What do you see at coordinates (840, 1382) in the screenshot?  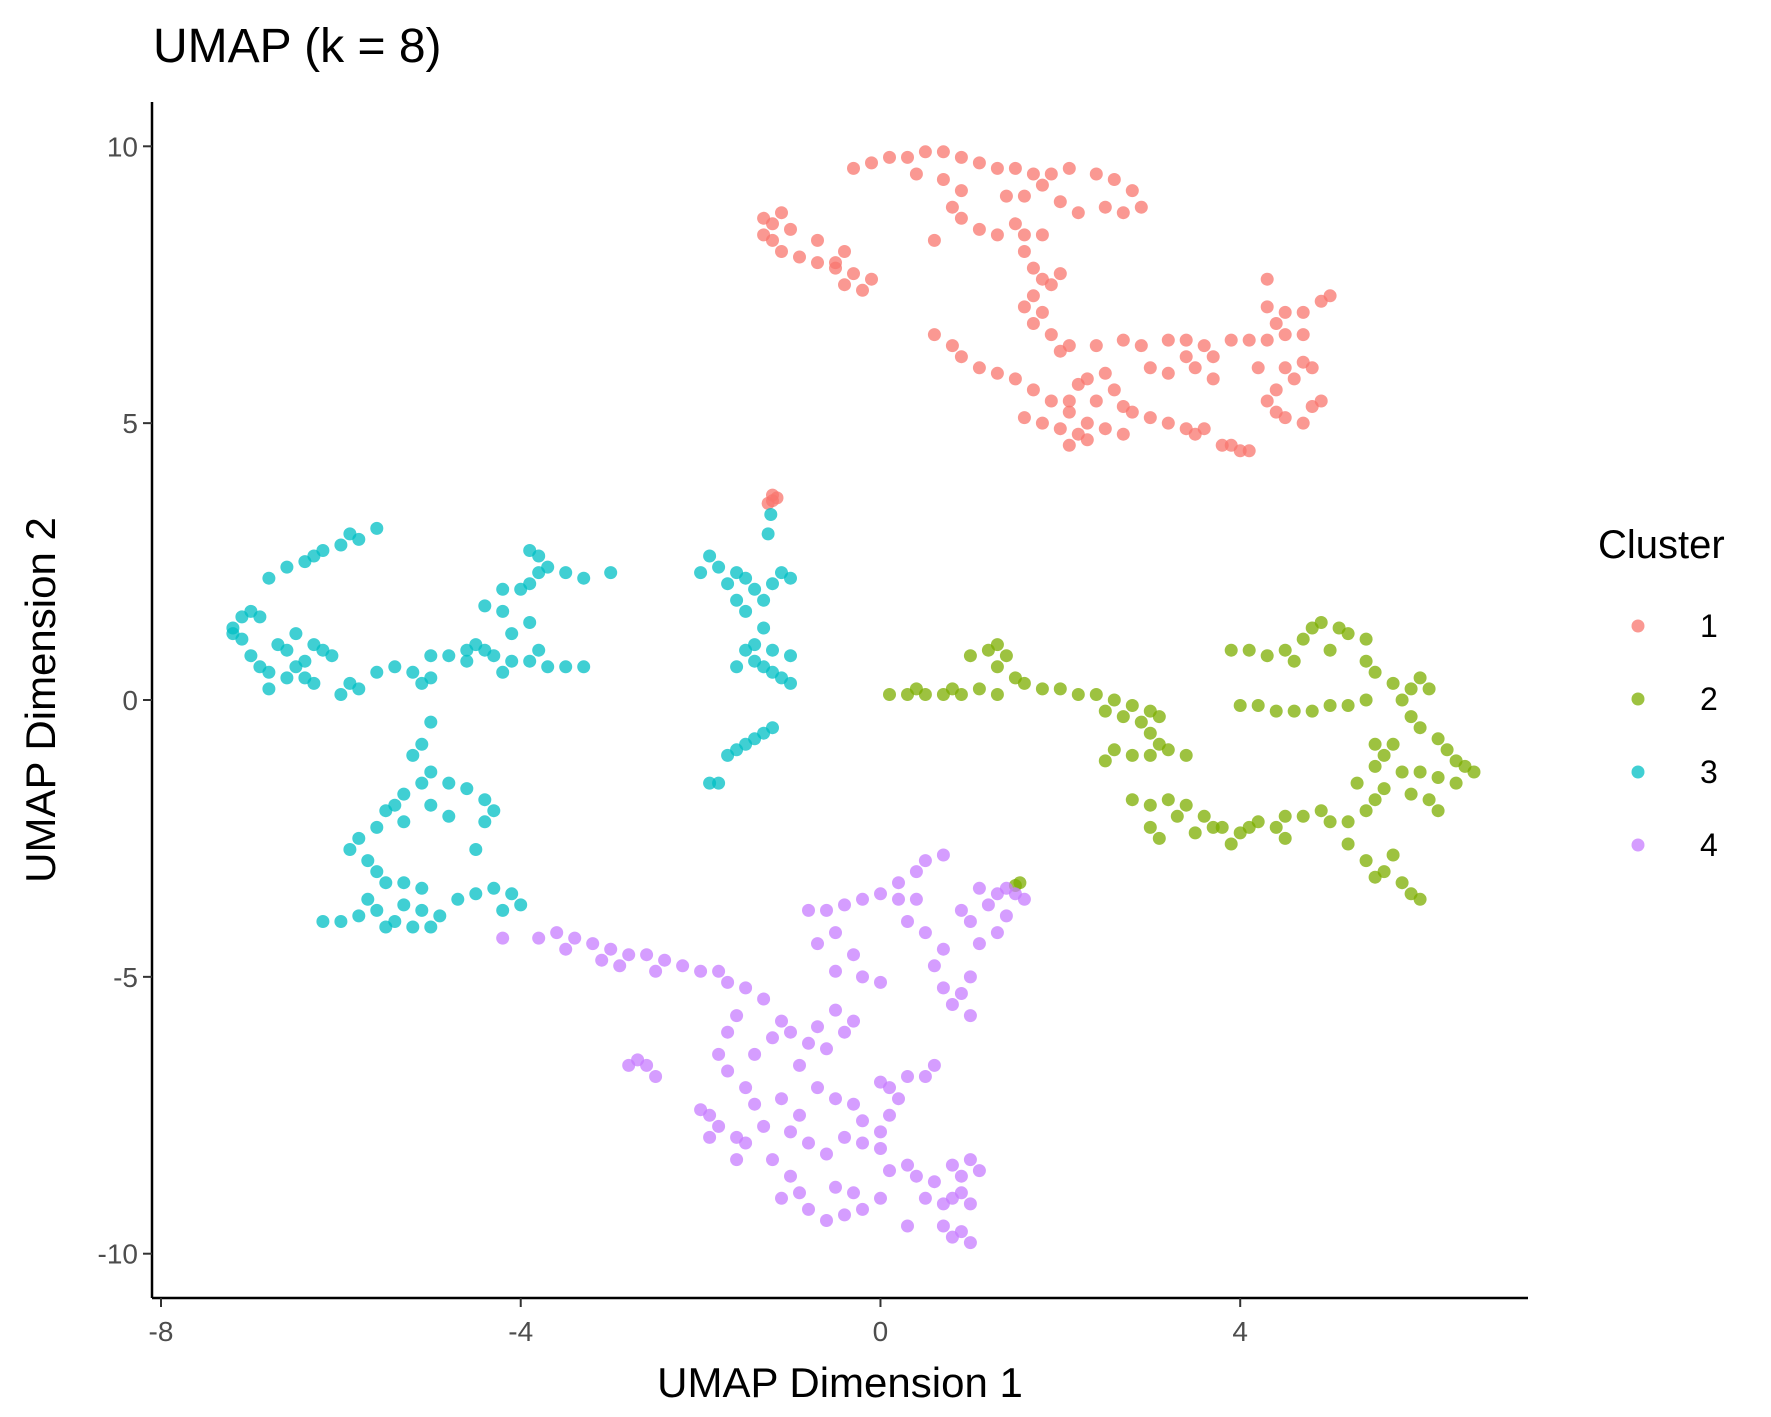 I see `x-axis-title: UMAP Dimension 1` at bounding box center [840, 1382].